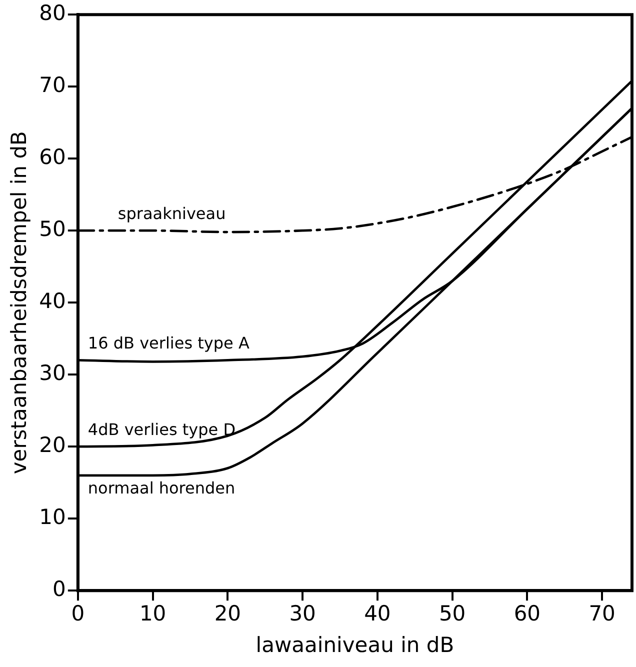 This screenshot has height=667, width=636. What do you see at coordinates (52, 301) in the screenshot?
I see `y-tick-label: 40` at bounding box center [52, 301].